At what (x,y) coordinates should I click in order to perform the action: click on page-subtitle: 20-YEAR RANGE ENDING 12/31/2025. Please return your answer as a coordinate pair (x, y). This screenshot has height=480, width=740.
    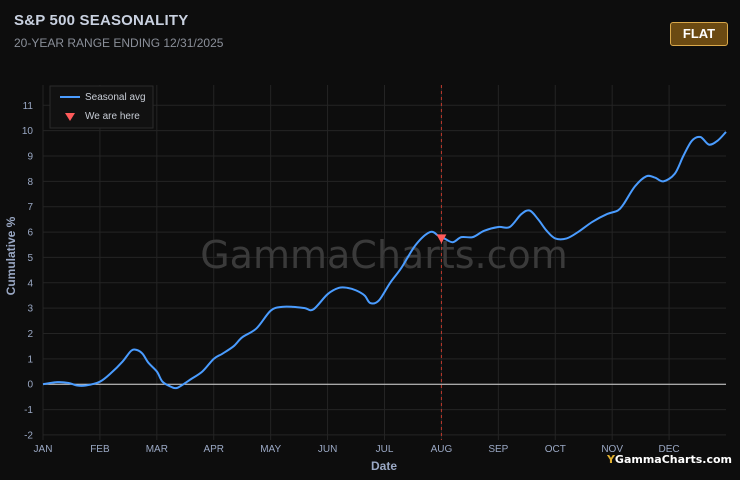
    Looking at the image, I should click on (119, 43).